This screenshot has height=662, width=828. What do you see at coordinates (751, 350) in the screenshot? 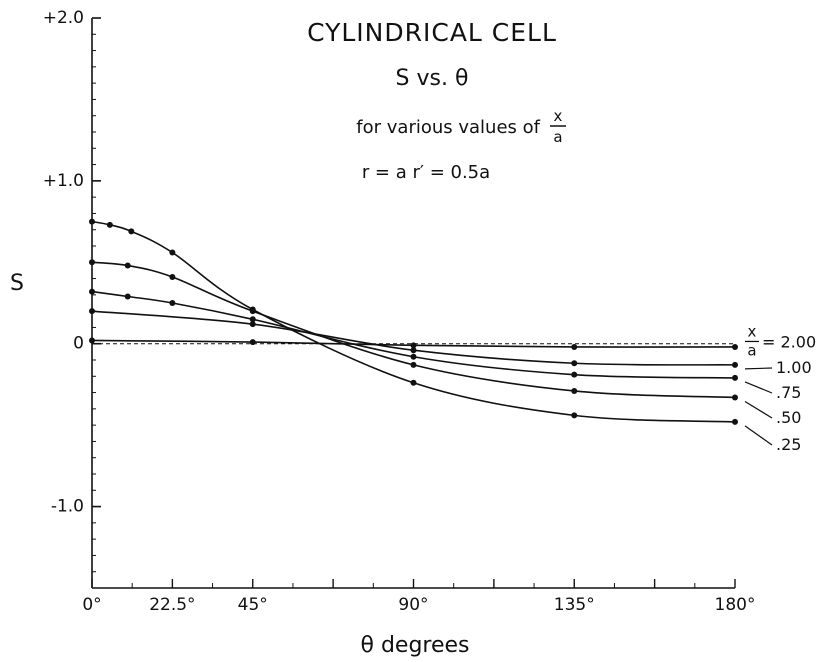
I see `legend-fraction-denominator: a` at bounding box center [751, 350].